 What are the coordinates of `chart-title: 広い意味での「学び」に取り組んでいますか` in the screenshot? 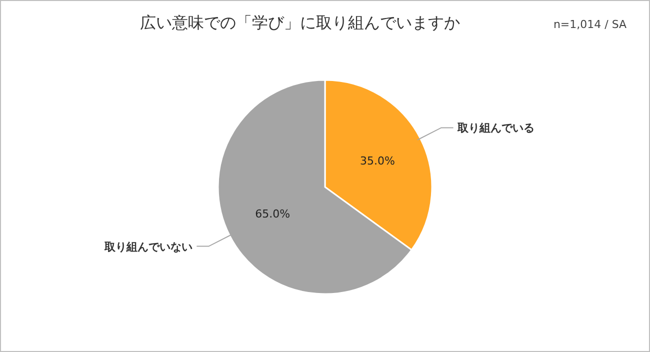 It's located at (300, 22).